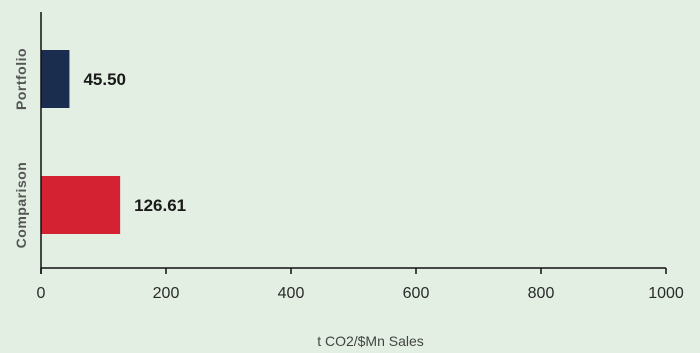  I want to click on category-labels-group: Portfolio Comparison, so click(21, 148).